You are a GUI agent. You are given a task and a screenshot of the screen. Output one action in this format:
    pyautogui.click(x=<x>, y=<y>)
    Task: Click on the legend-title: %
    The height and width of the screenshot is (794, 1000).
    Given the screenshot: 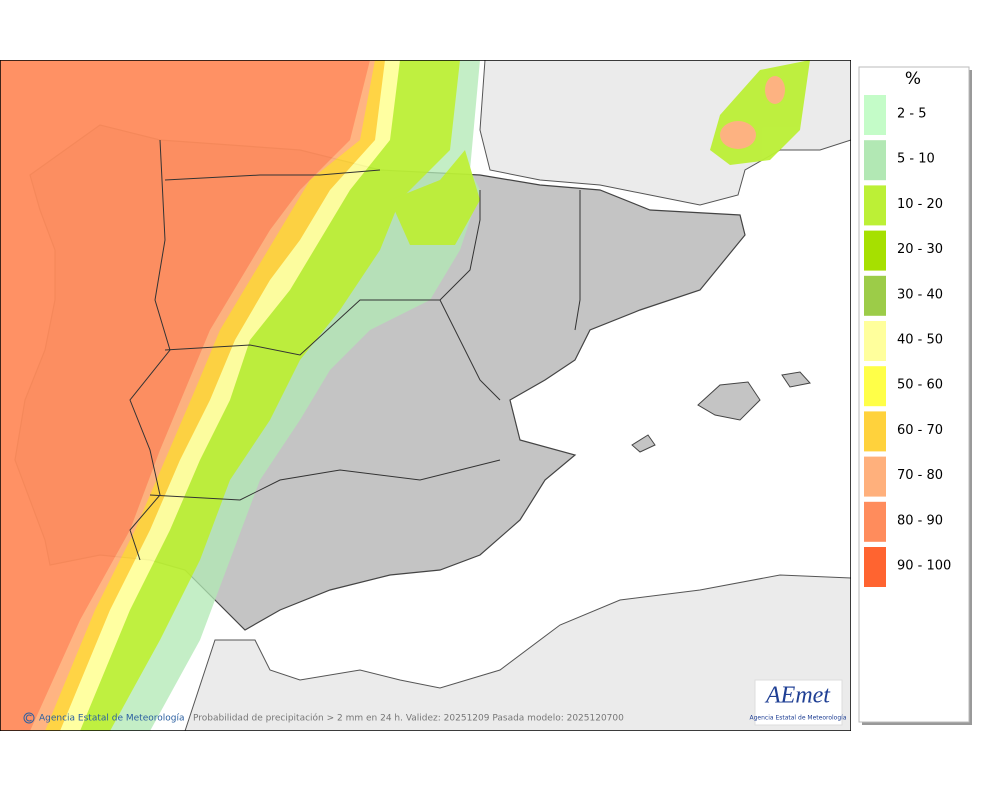 What is the action you would take?
    pyautogui.click(x=913, y=79)
    